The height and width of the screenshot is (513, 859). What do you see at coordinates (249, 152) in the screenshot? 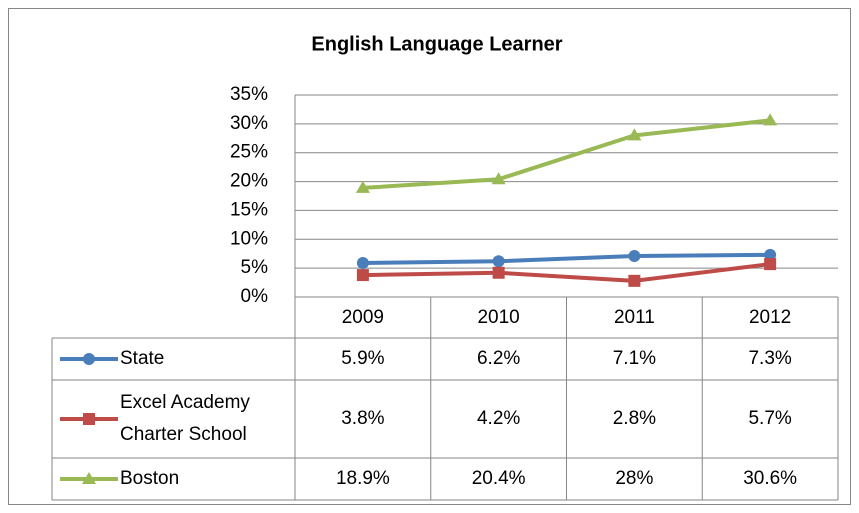
I see `y-tick-label: 25%` at bounding box center [249, 152].